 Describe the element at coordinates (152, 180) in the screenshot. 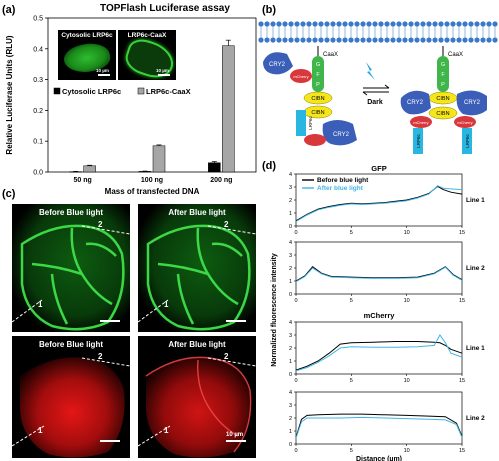

I see `bar-category-label: 100 ng` at that location.